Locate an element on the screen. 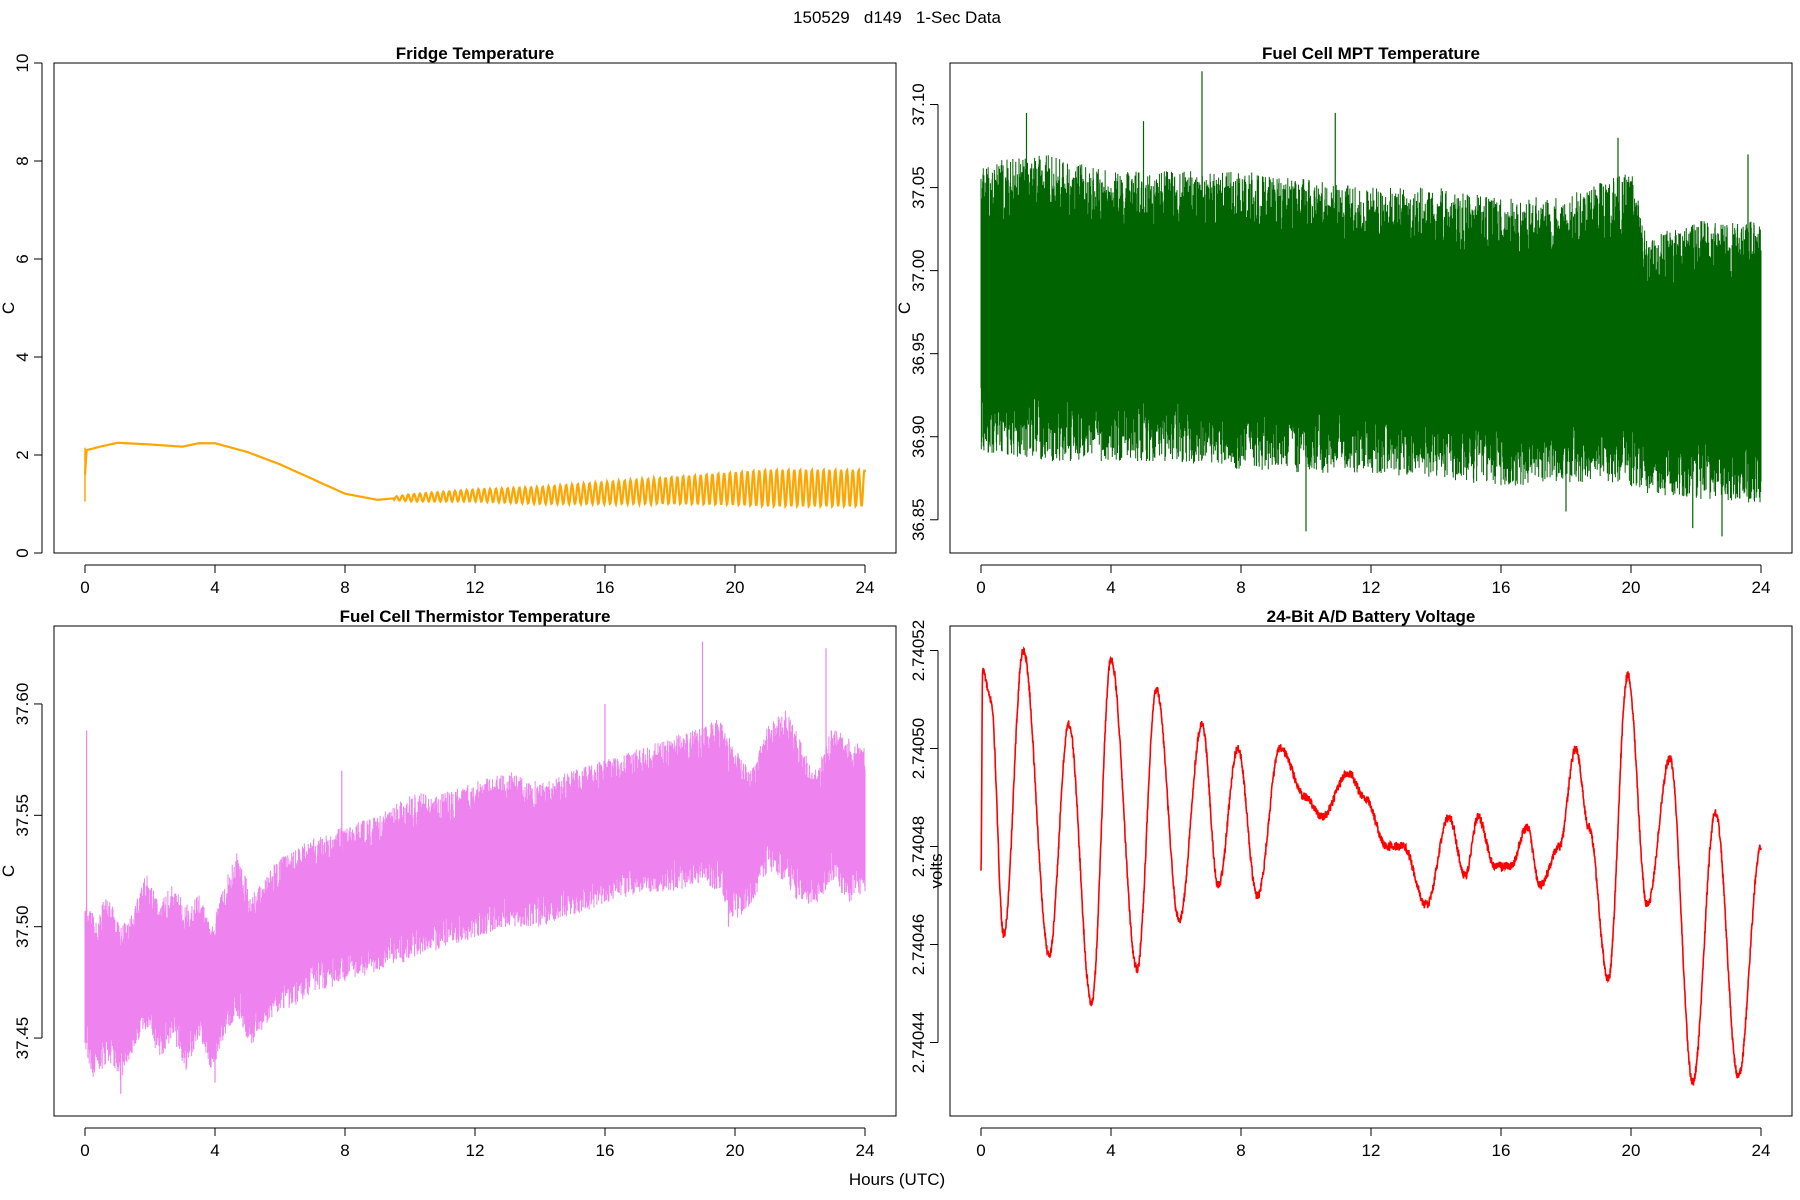 The height and width of the screenshot is (1200, 1800). fridge-temperature-x-tick-label-6: 24 is located at coordinates (865, 587).